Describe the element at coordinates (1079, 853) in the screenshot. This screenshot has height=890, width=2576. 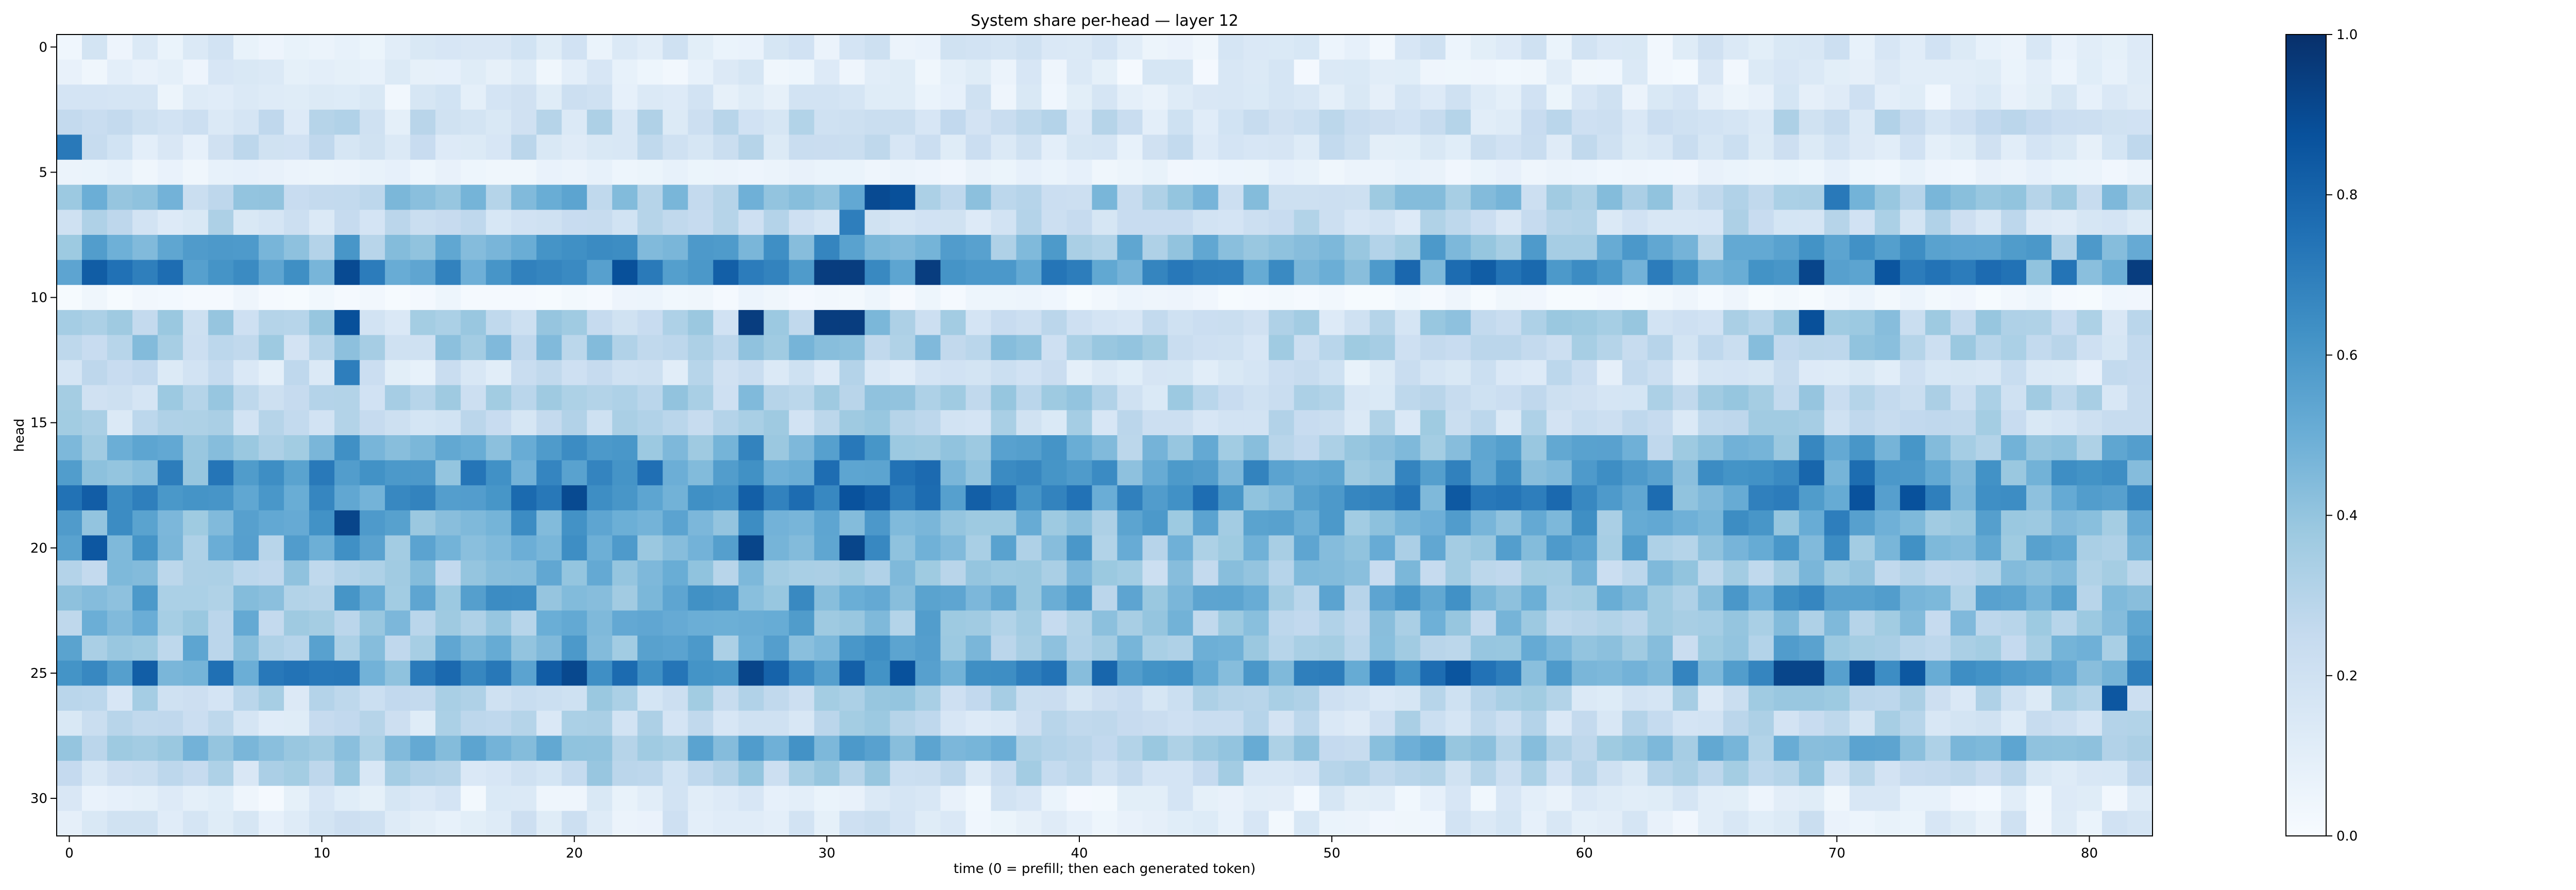
I see `x-tick-label: 40` at that location.